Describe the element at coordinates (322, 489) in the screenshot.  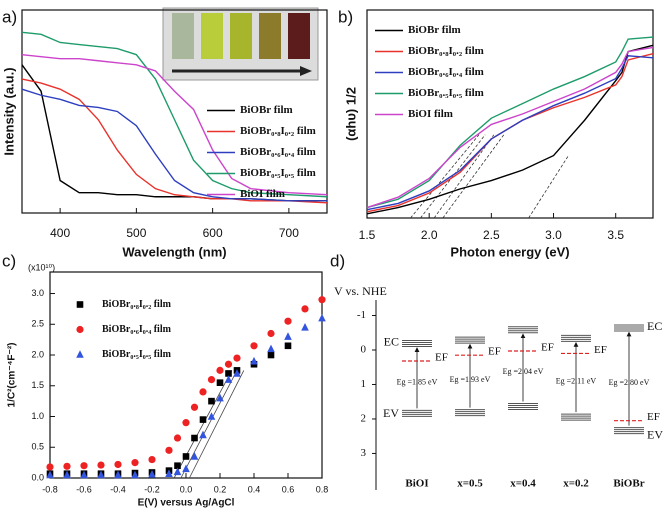
I see `x-tick-label: 0.8` at that location.